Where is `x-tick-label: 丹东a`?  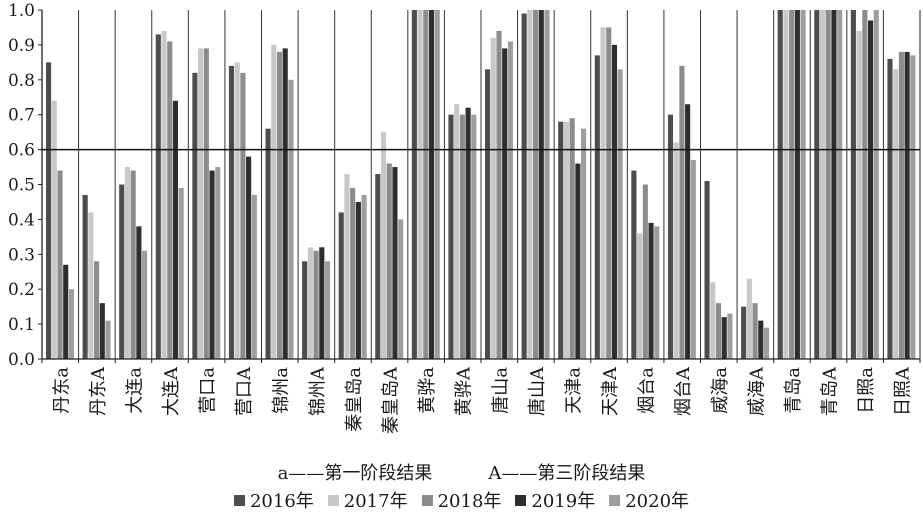 x-tick-label: 丹东a is located at coordinates (61, 390).